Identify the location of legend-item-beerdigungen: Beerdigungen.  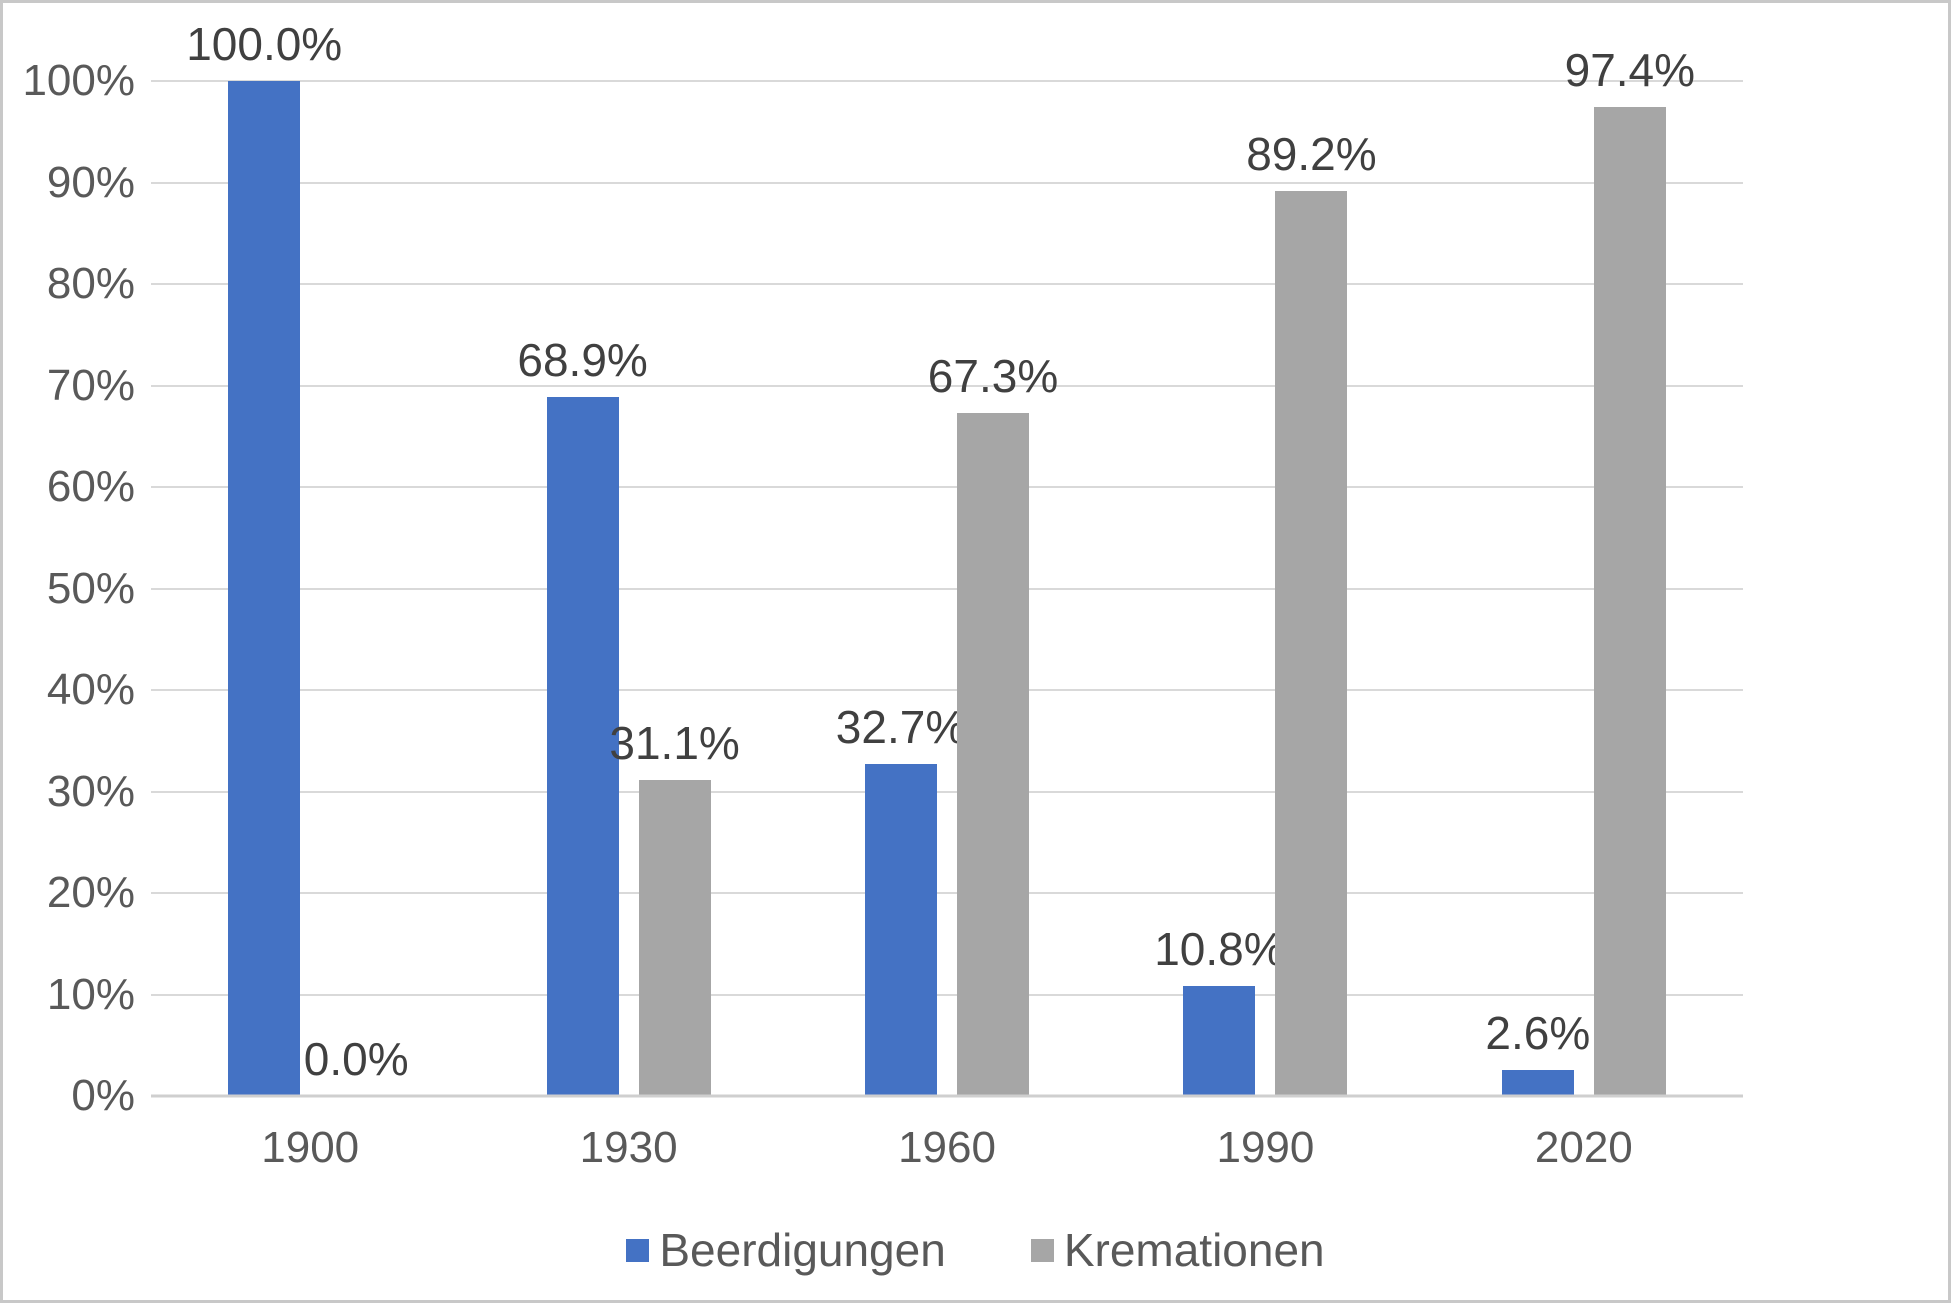
(786, 1250).